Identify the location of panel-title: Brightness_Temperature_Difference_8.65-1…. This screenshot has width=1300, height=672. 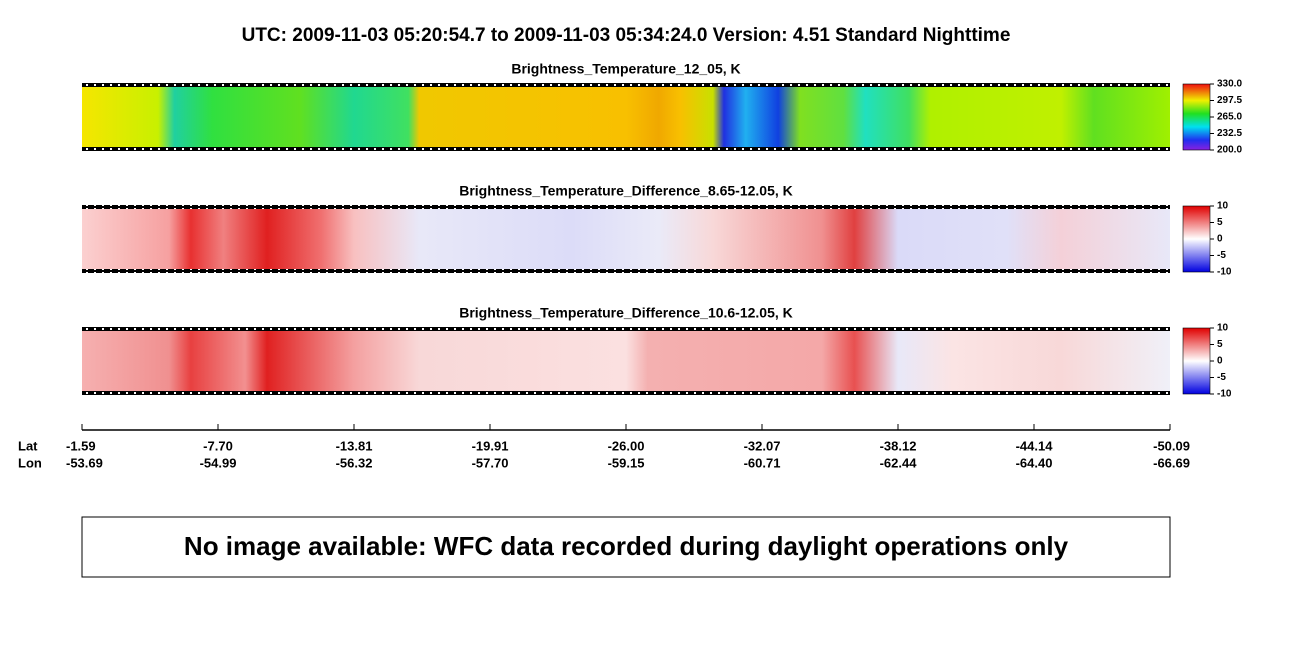
(626, 191).